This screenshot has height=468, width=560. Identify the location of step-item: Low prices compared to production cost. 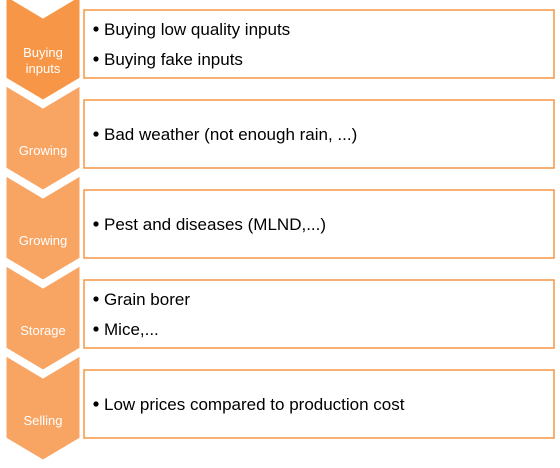
(254, 404).